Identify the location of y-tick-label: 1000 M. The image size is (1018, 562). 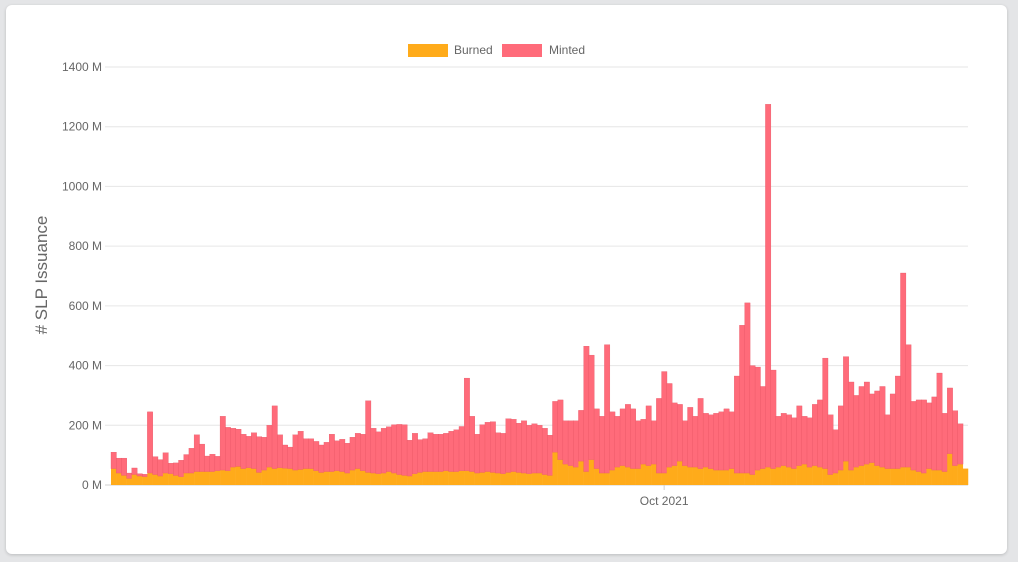
(82, 186).